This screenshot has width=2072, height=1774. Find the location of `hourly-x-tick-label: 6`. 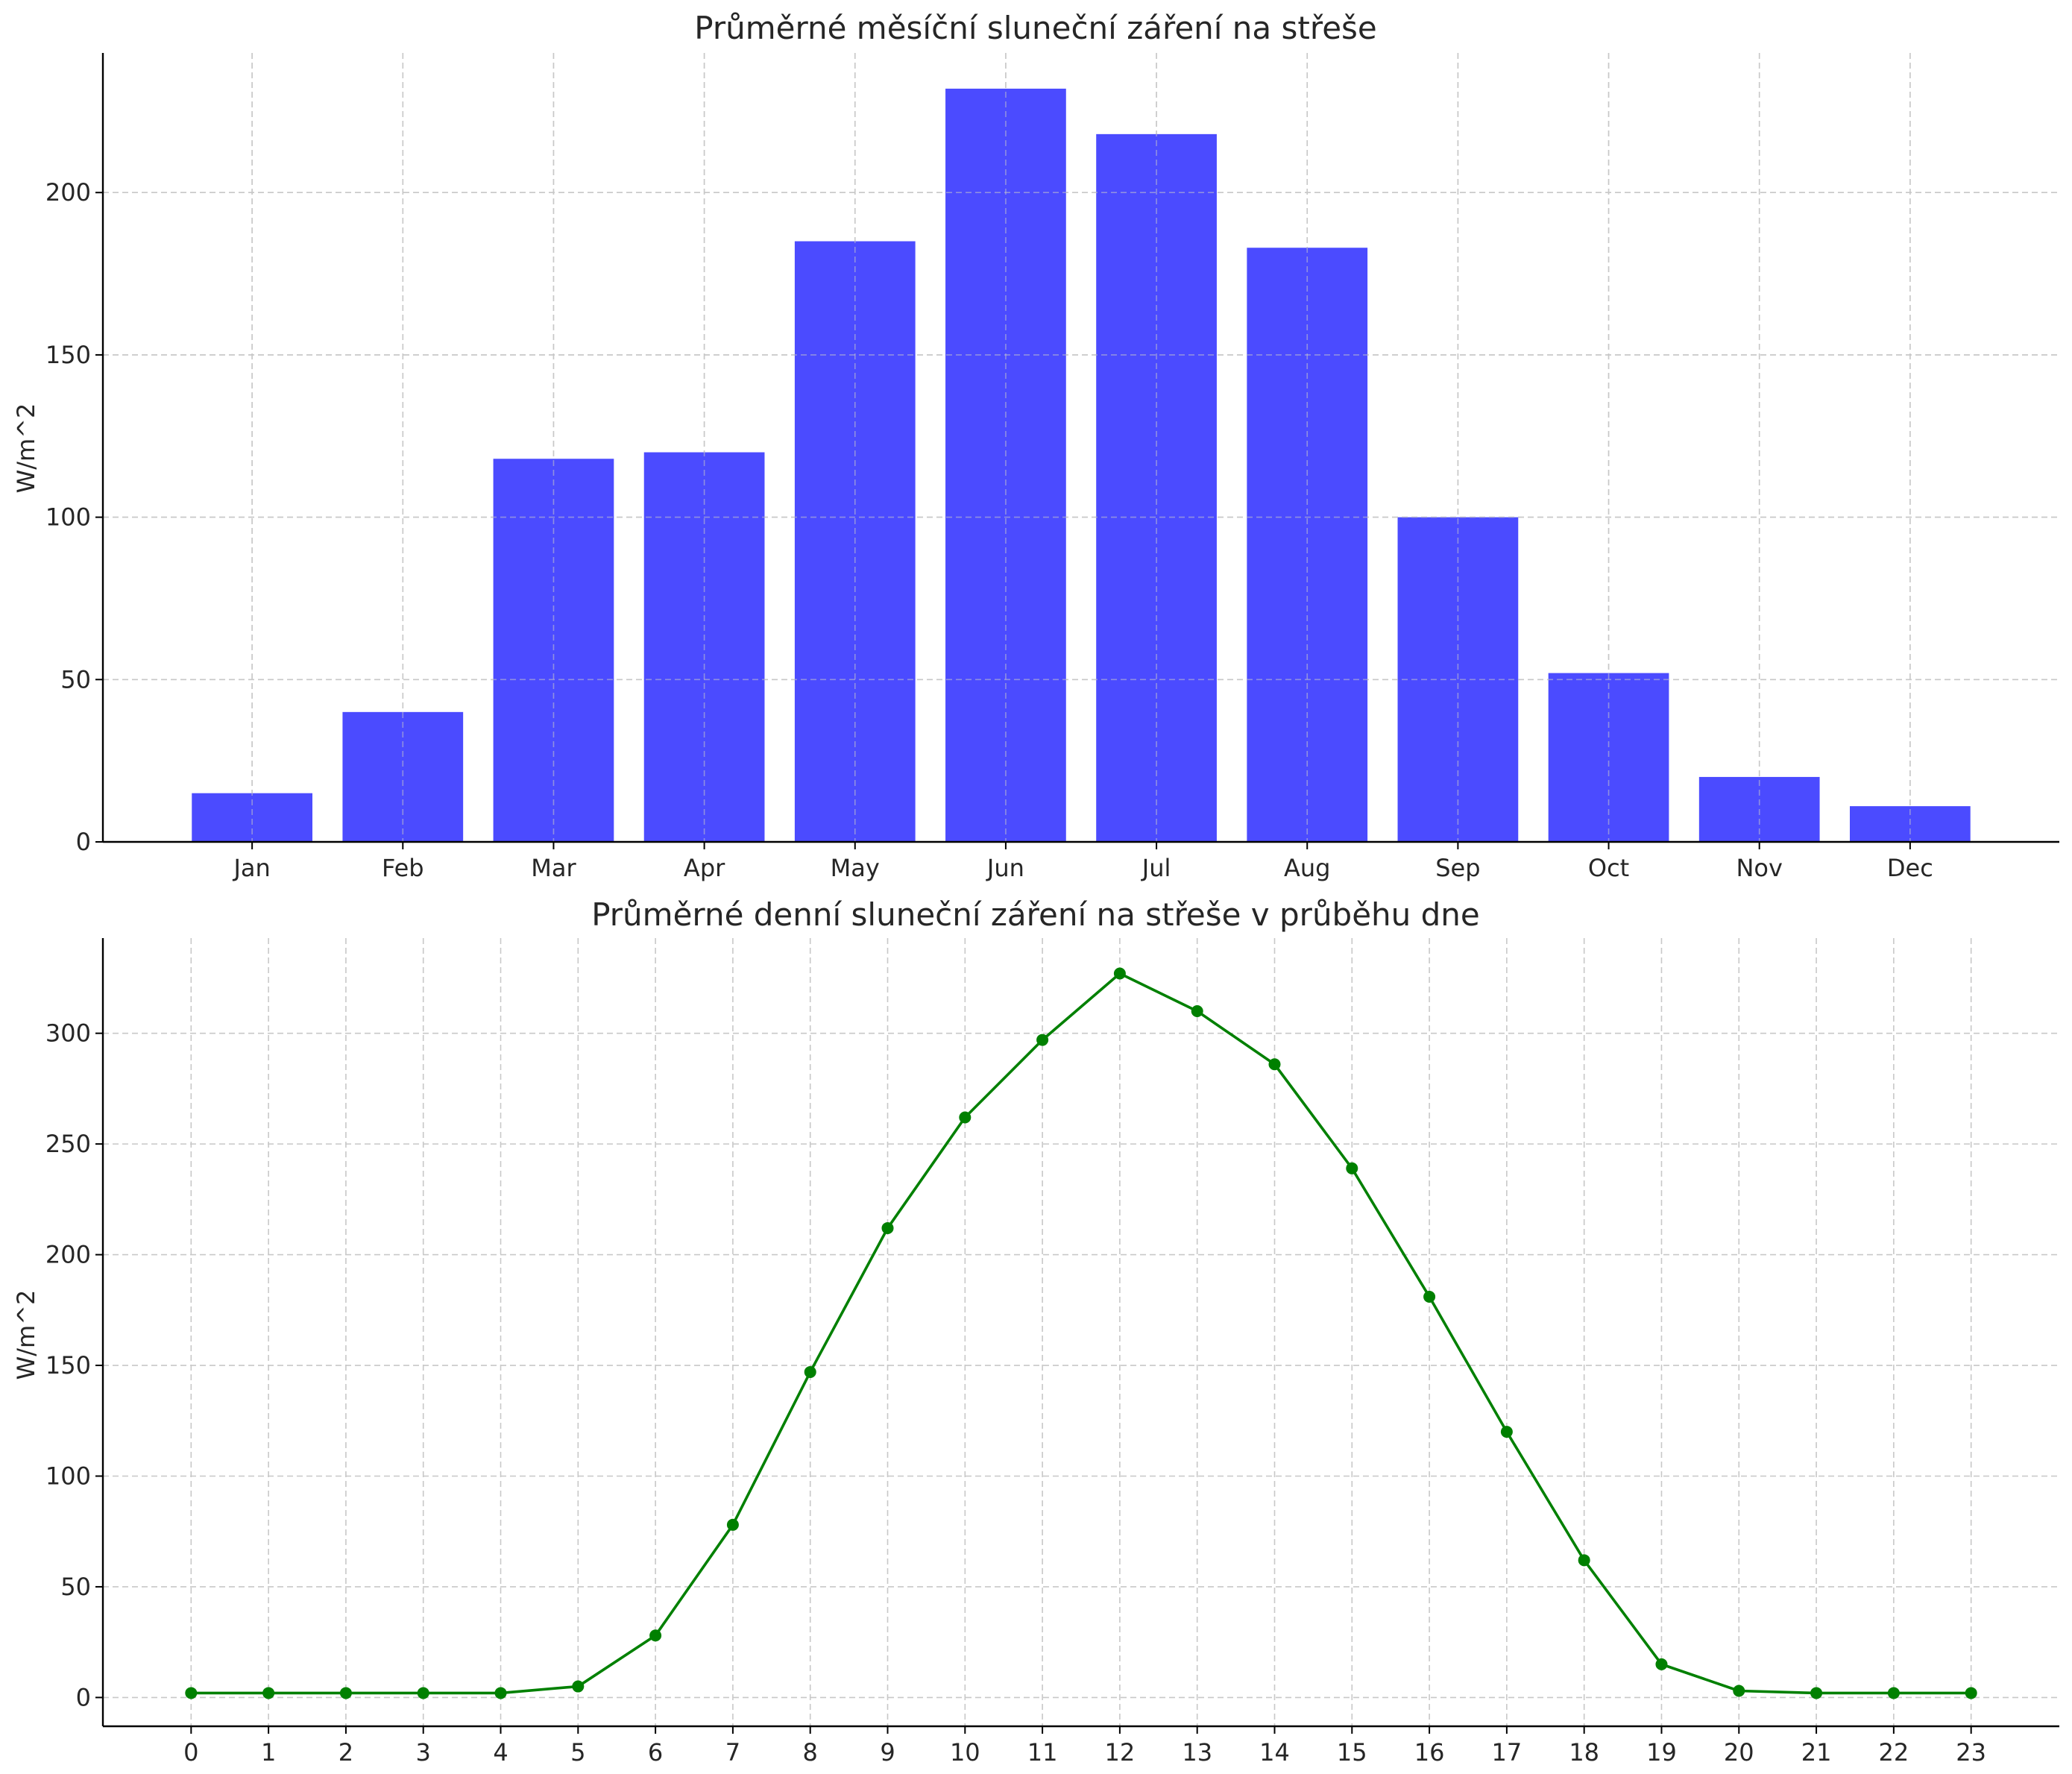

hourly-x-tick-label: 6 is located at coordinates (655, 1752).